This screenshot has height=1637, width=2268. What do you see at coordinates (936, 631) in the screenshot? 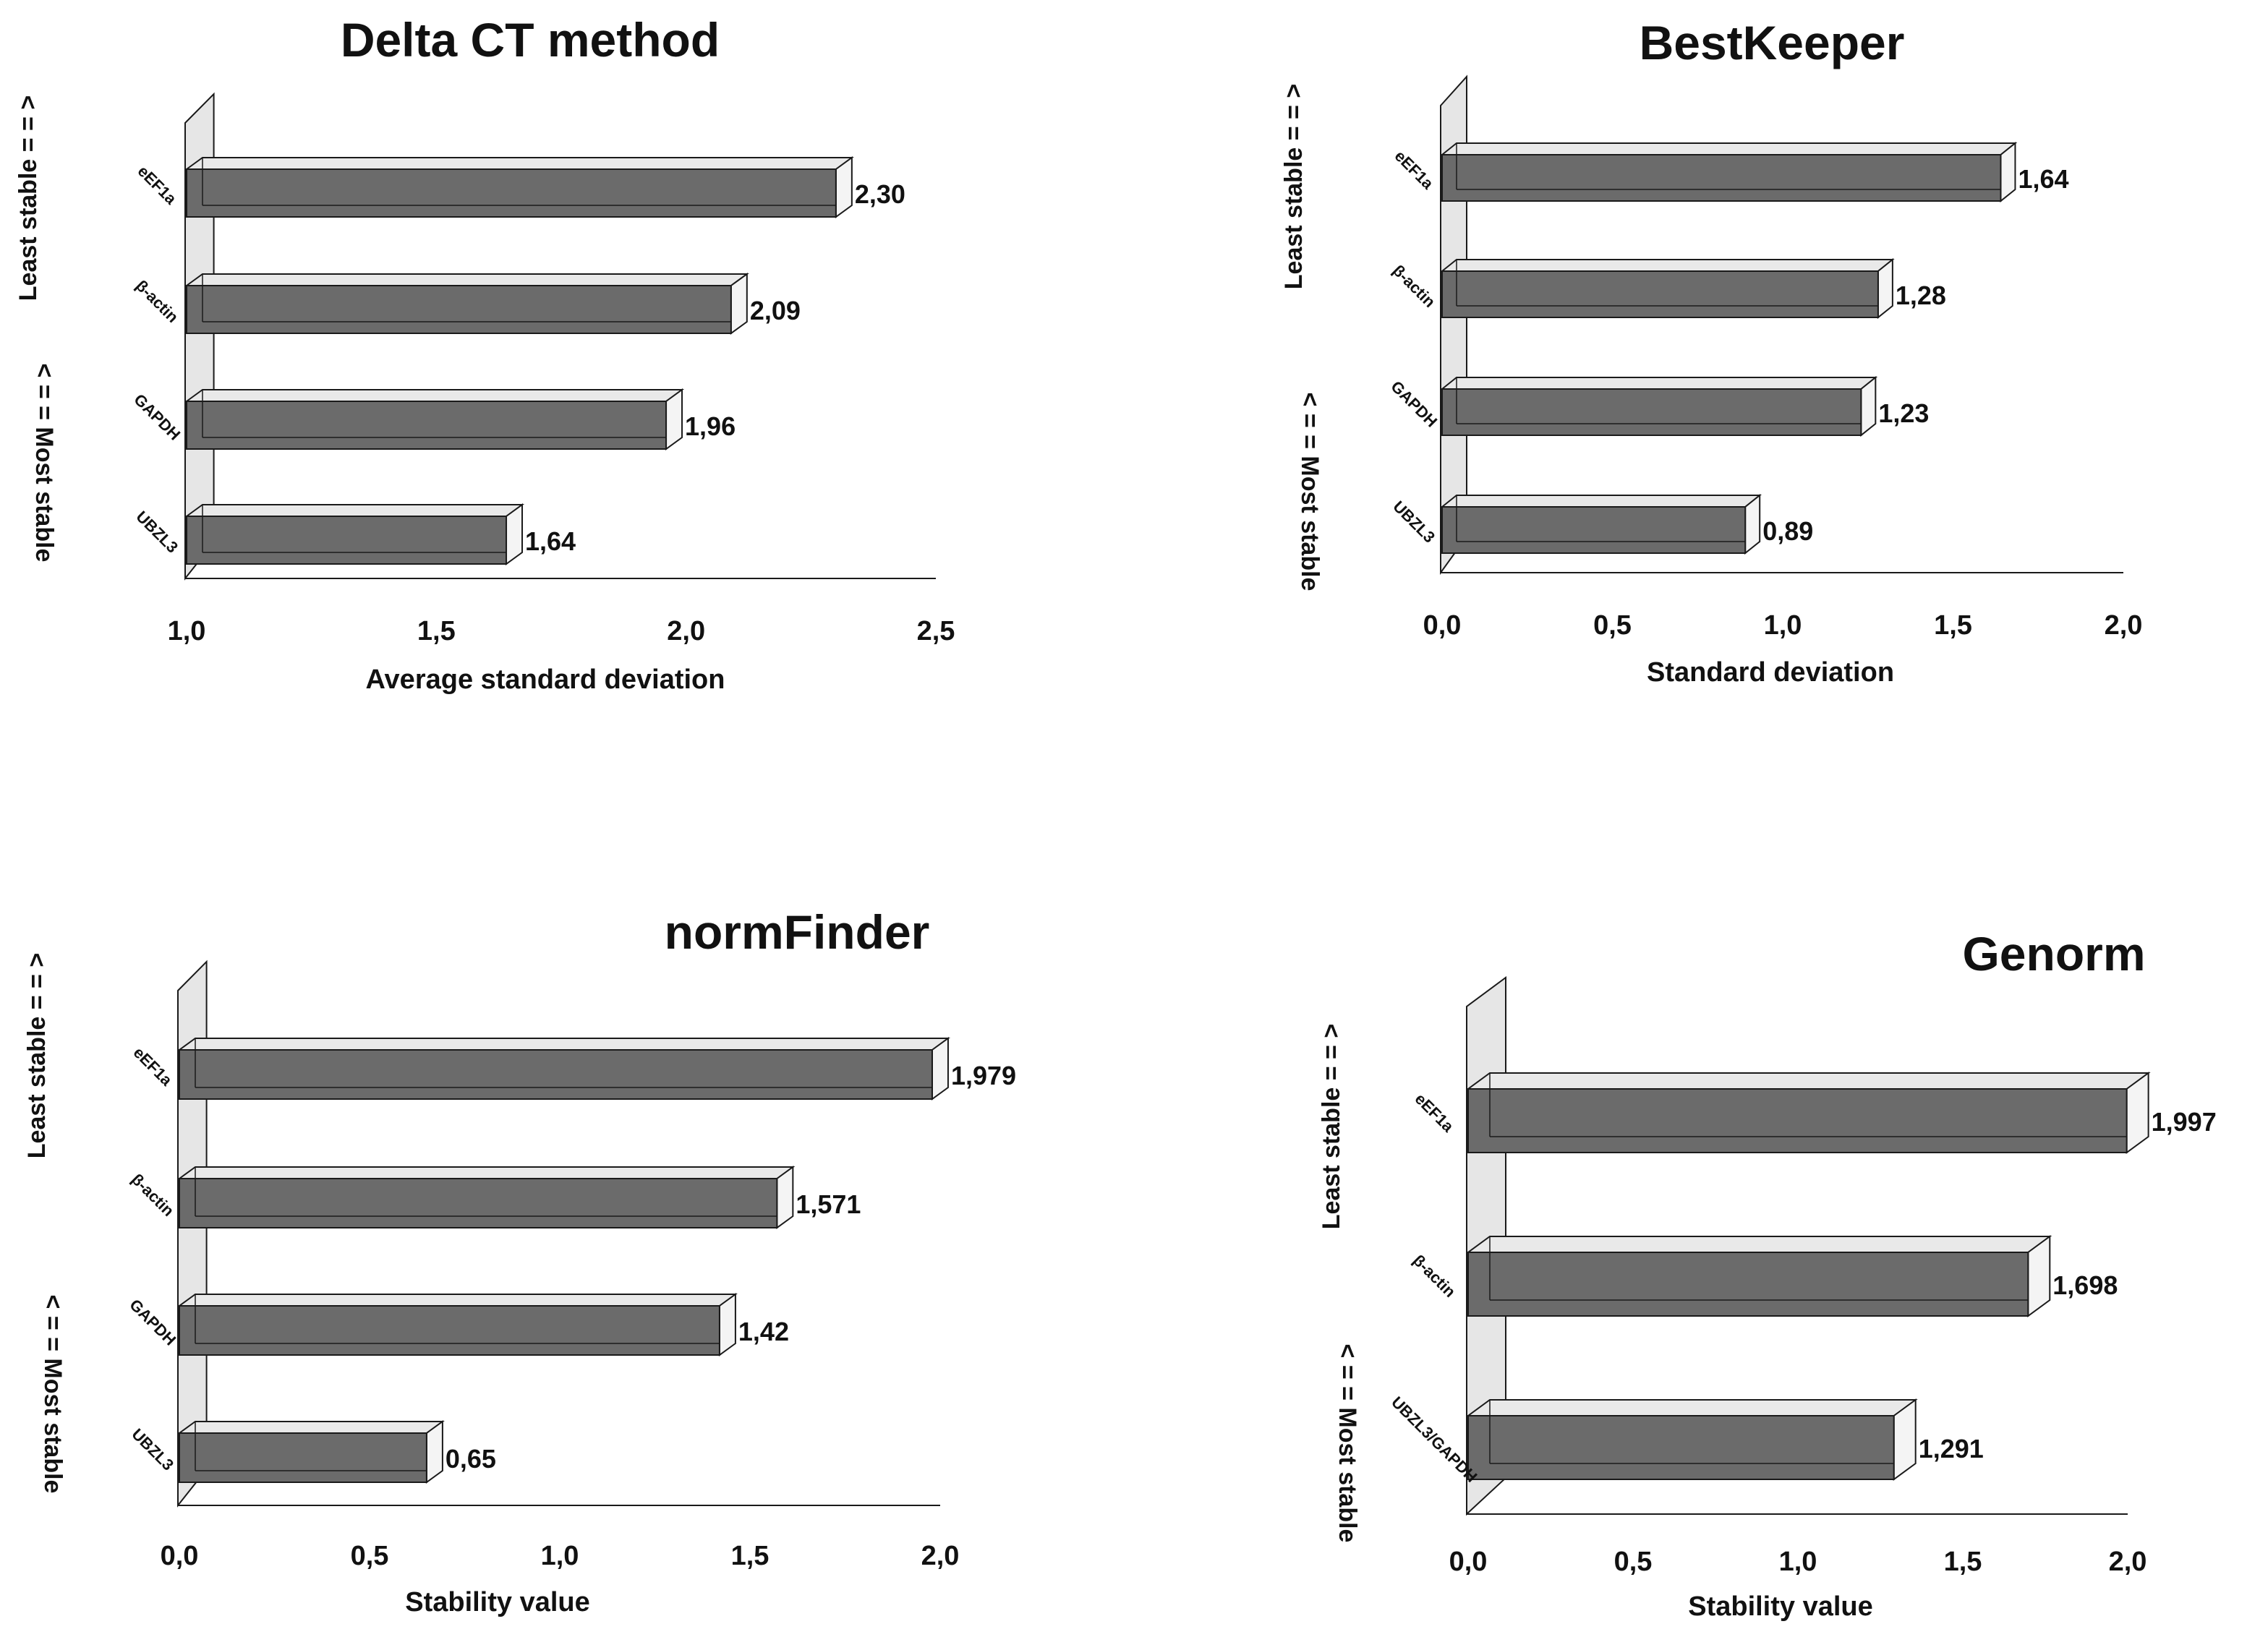
I see `x-tick-label: 2,5` at bounding box center [936, 631].